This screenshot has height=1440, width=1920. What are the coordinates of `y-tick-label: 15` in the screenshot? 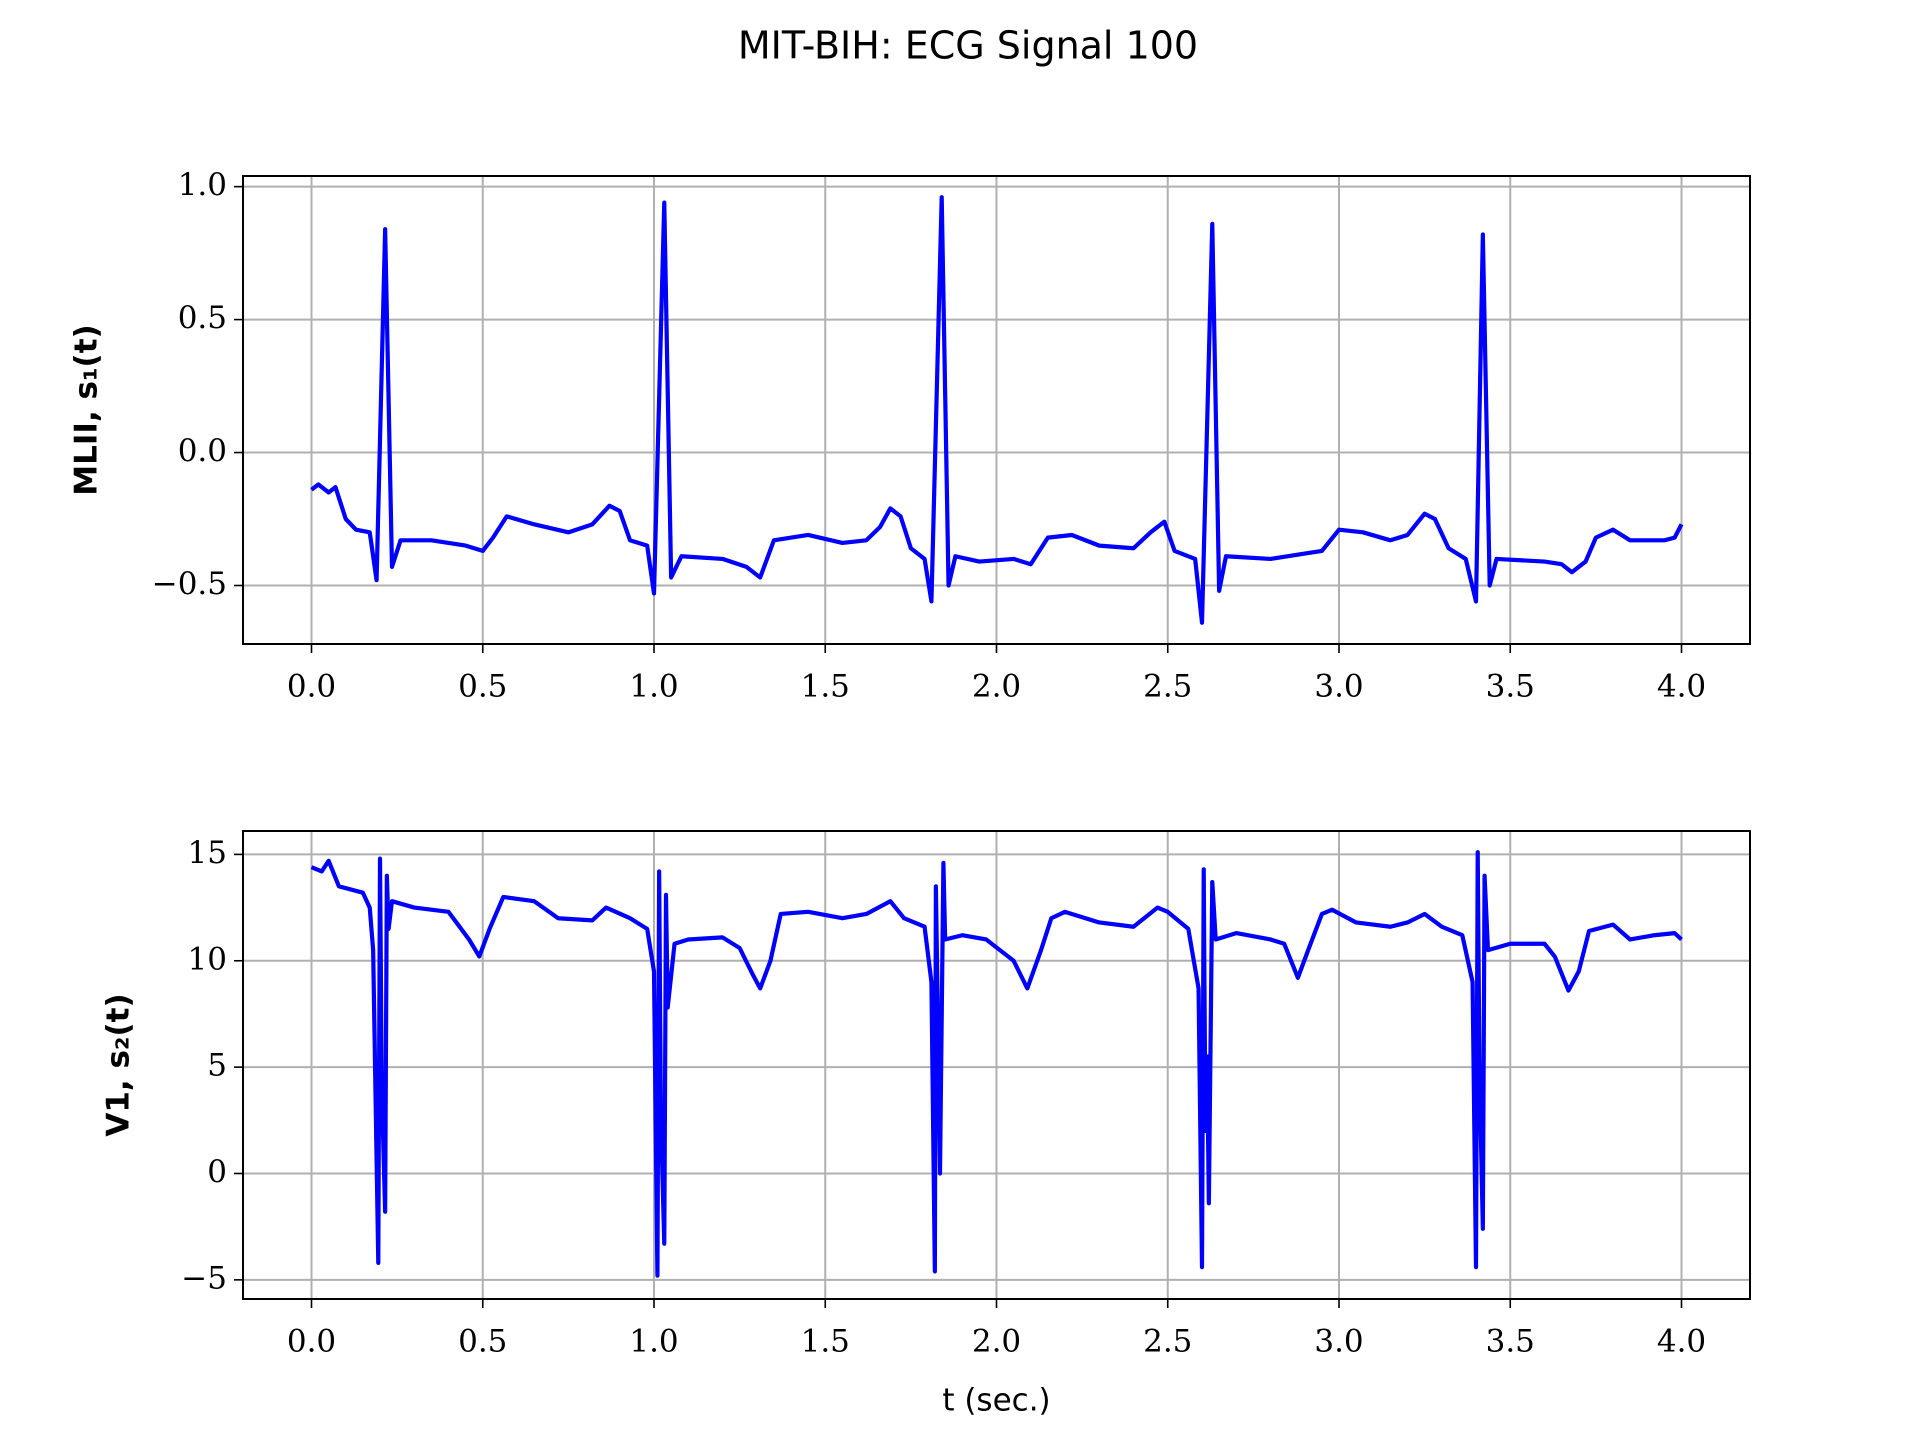 It's located at (207, 853).